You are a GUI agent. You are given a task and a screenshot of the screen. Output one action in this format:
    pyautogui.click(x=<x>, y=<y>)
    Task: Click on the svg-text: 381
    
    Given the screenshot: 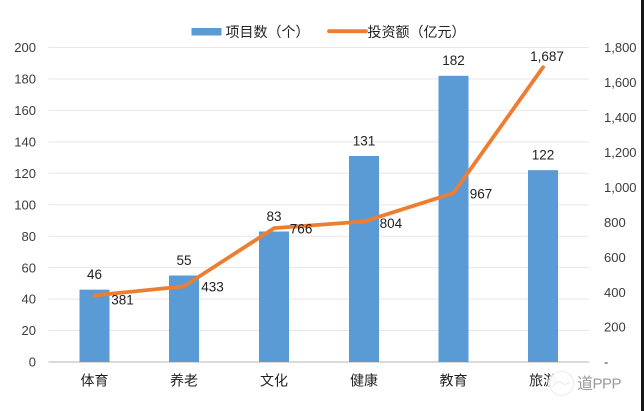 What is the action you would take?
    pyautogui.click(x=122, y=299)
    